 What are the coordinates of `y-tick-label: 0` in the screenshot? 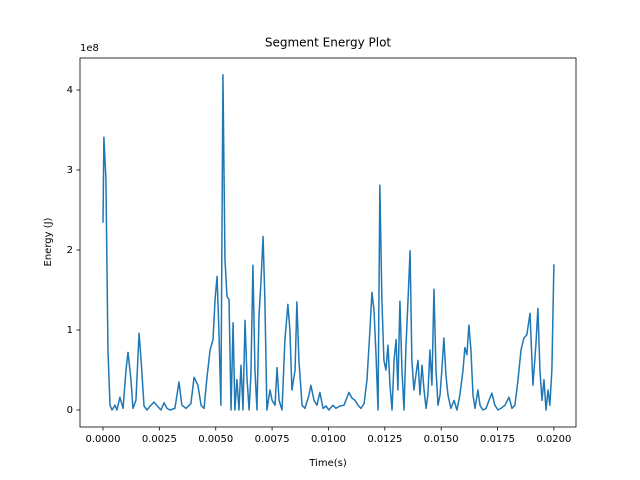 It's located at (70, 410).